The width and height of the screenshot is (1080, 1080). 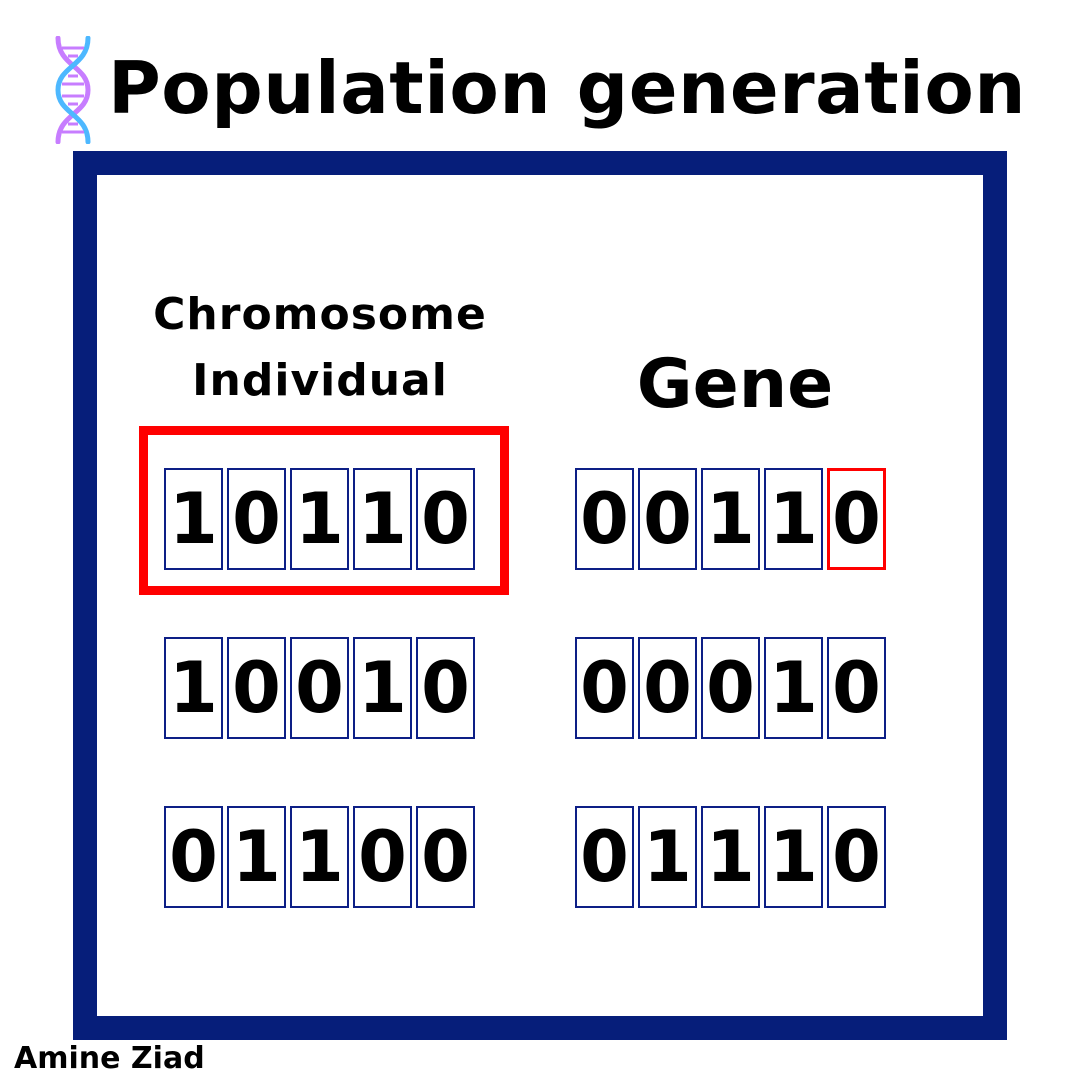 I want to click on author-credit: Amine Ziad, so click(x=109, y=1058).